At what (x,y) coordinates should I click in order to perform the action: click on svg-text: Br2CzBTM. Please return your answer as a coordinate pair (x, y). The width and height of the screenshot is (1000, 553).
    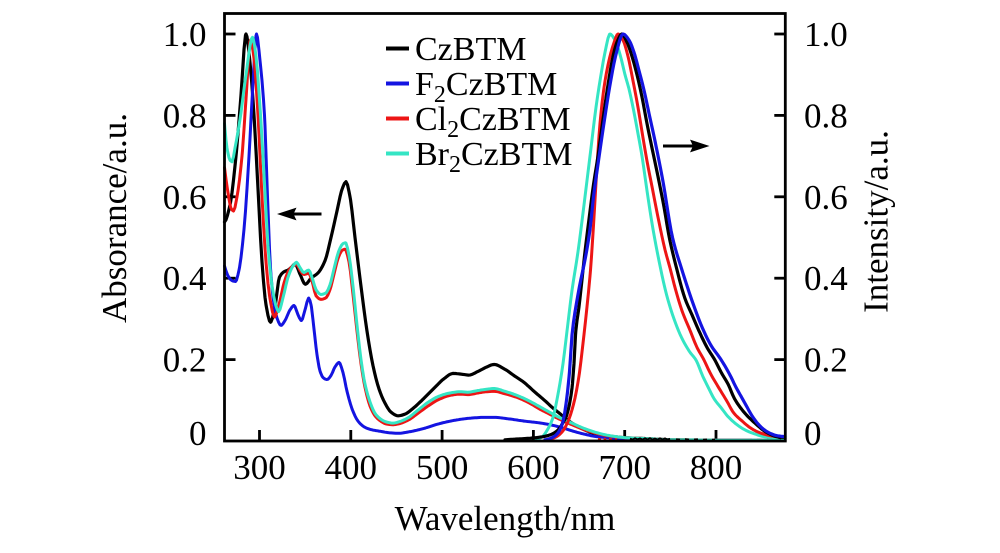
    Looking at the image, I should click on (493, 157).